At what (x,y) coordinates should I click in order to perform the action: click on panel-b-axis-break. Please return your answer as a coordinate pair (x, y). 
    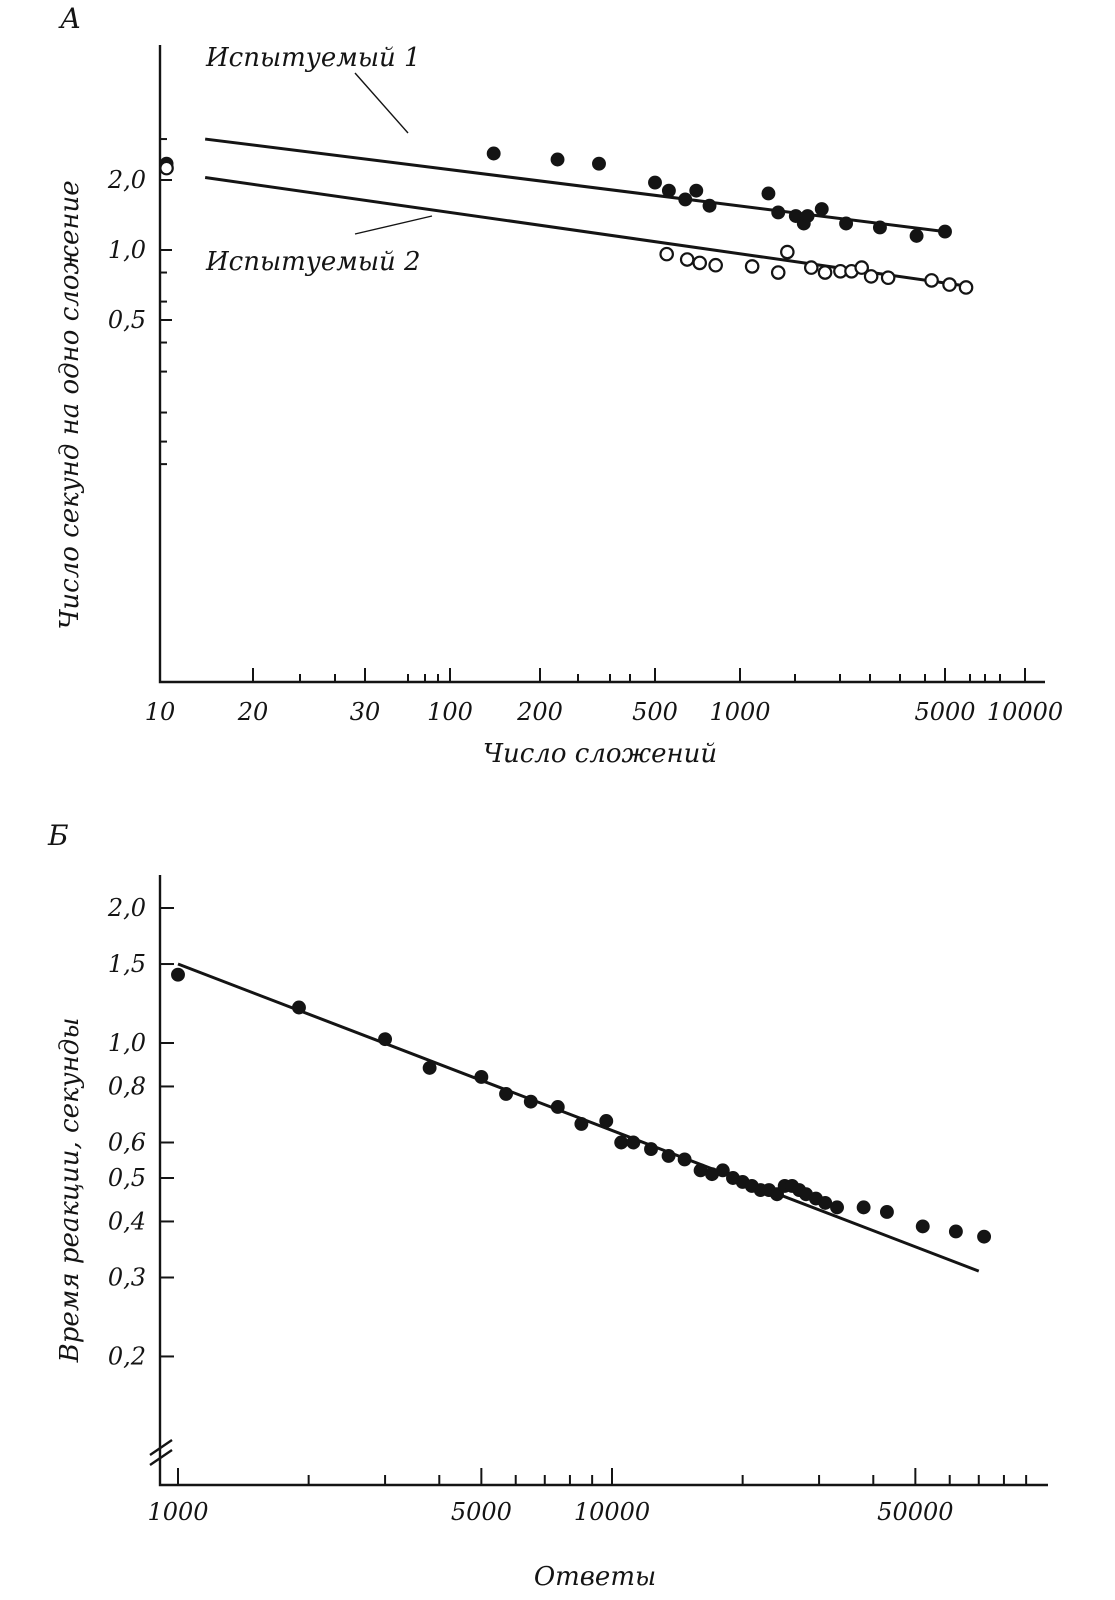
    Looking at the image, I should click on (161, 1452).